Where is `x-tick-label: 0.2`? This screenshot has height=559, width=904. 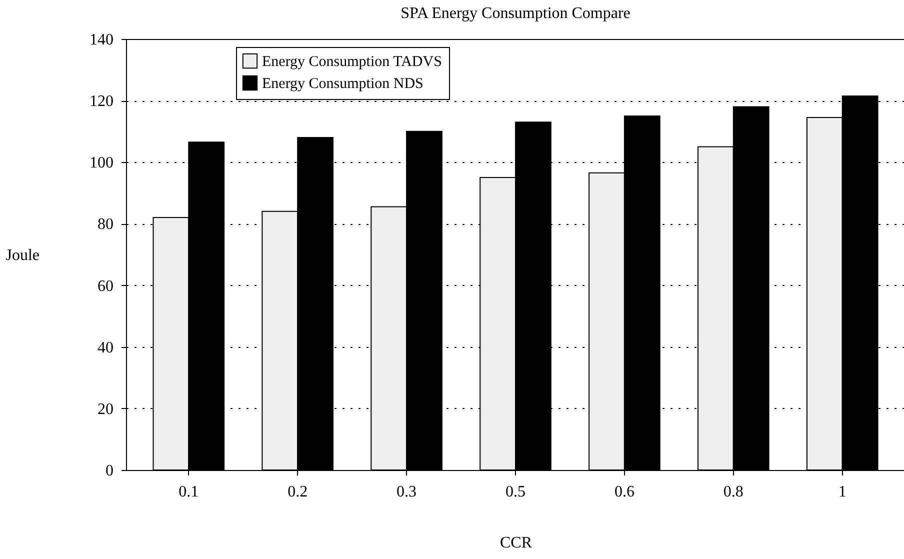 x-tick-label: 0.2 is located at coordinates (298, 492).